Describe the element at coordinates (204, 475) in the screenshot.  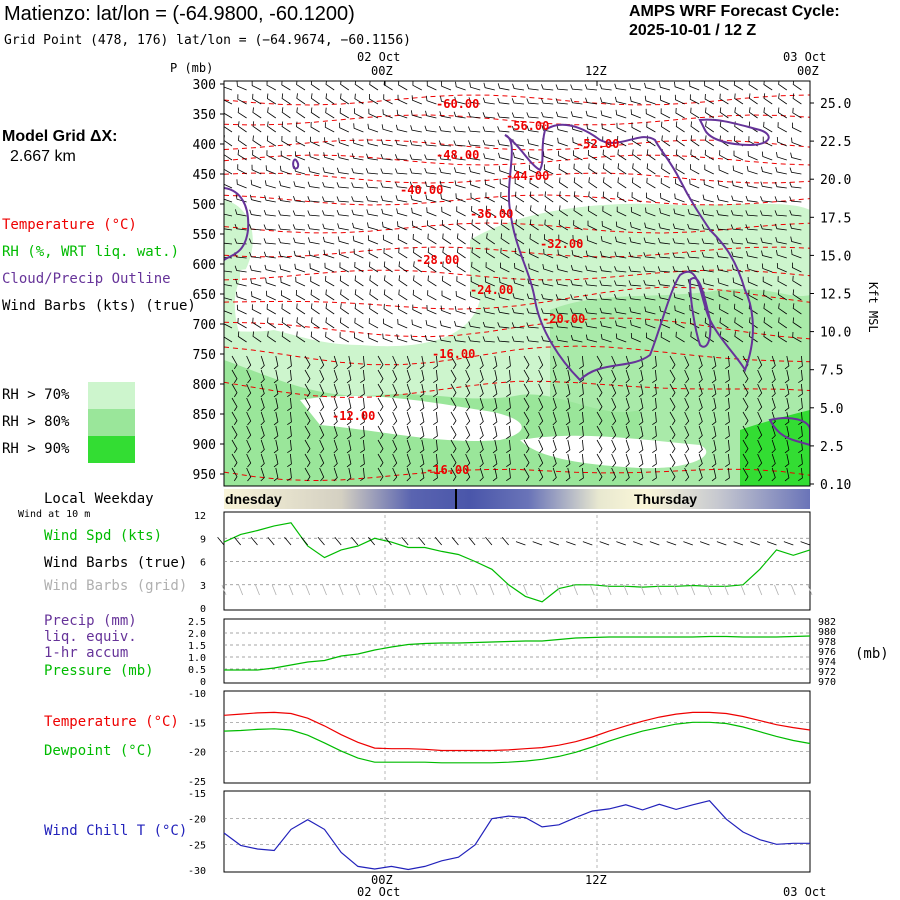
I see `pressure-tick-label: 950` at that location.